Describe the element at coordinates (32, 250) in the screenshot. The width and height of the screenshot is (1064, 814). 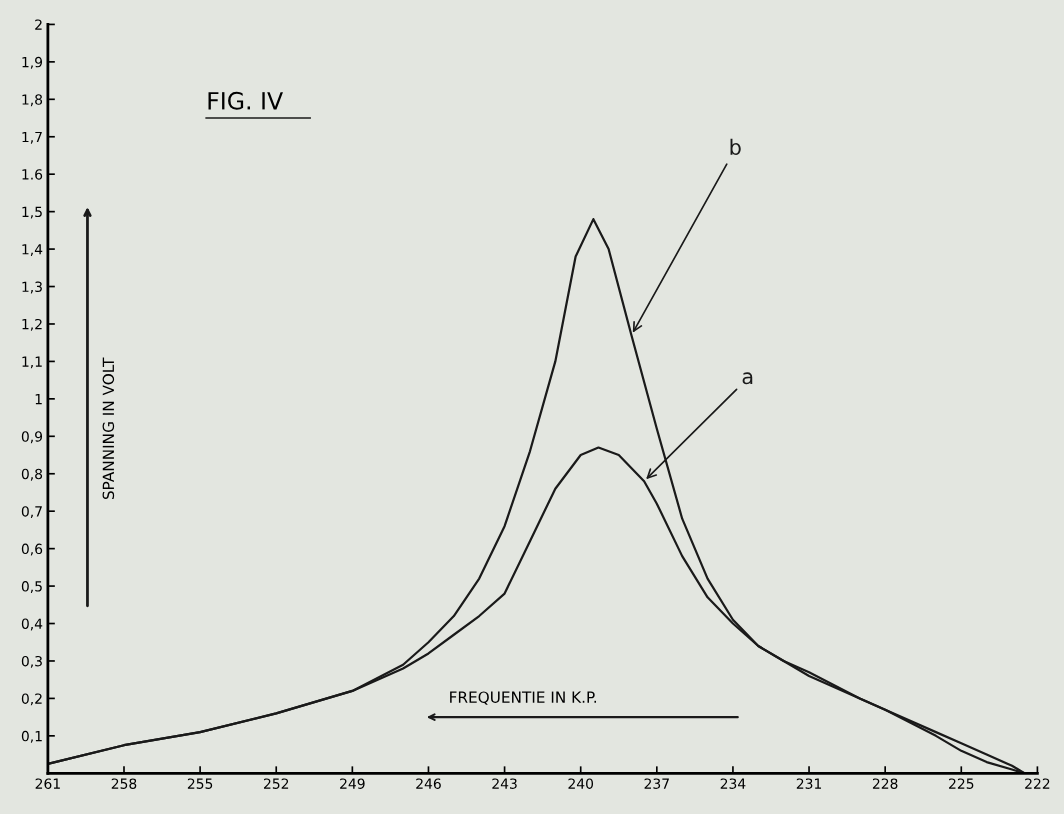
I see `y-tick-label: 1,4` at that location.